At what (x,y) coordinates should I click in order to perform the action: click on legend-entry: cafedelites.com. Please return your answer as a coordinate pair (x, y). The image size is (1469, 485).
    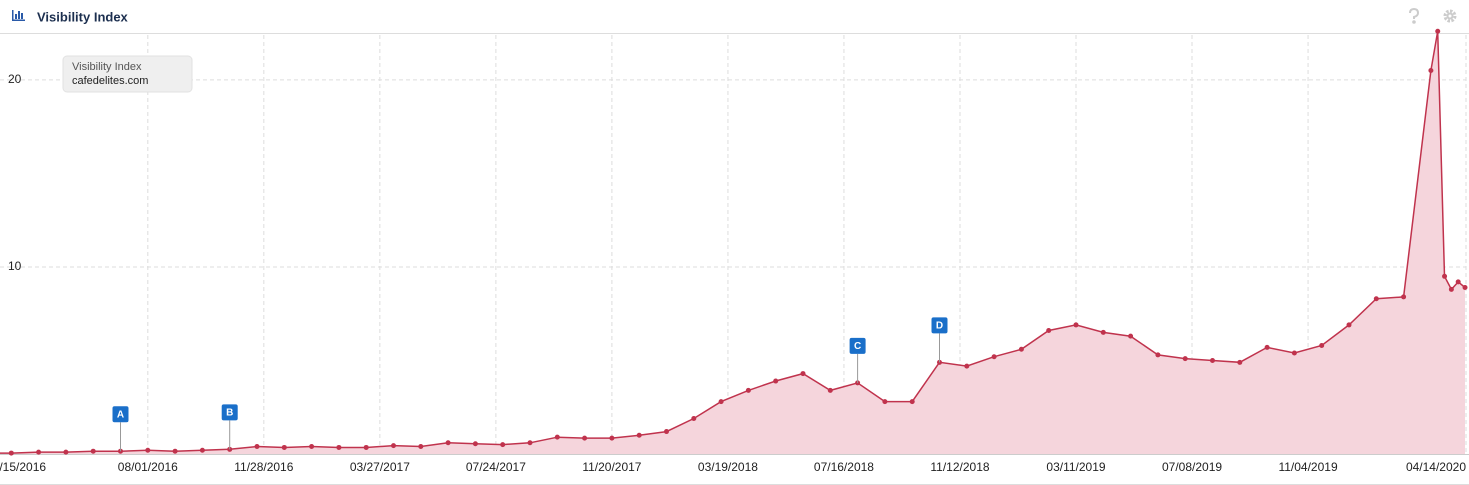
    Looking at the image, I should click on (110, 81).